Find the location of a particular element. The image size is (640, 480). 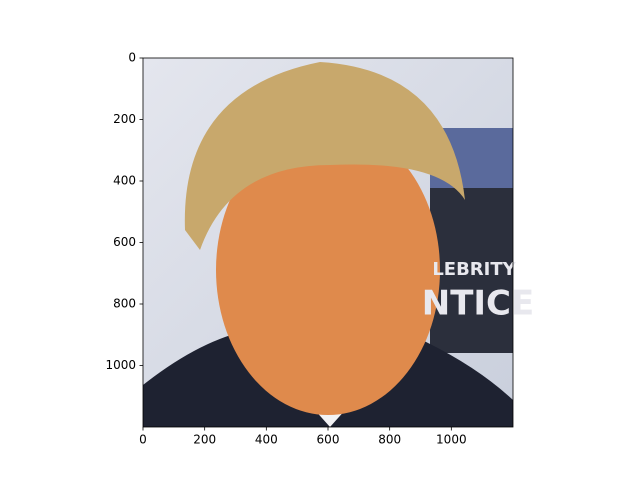

image-text: NTICE is located at coordinates (478, 304).